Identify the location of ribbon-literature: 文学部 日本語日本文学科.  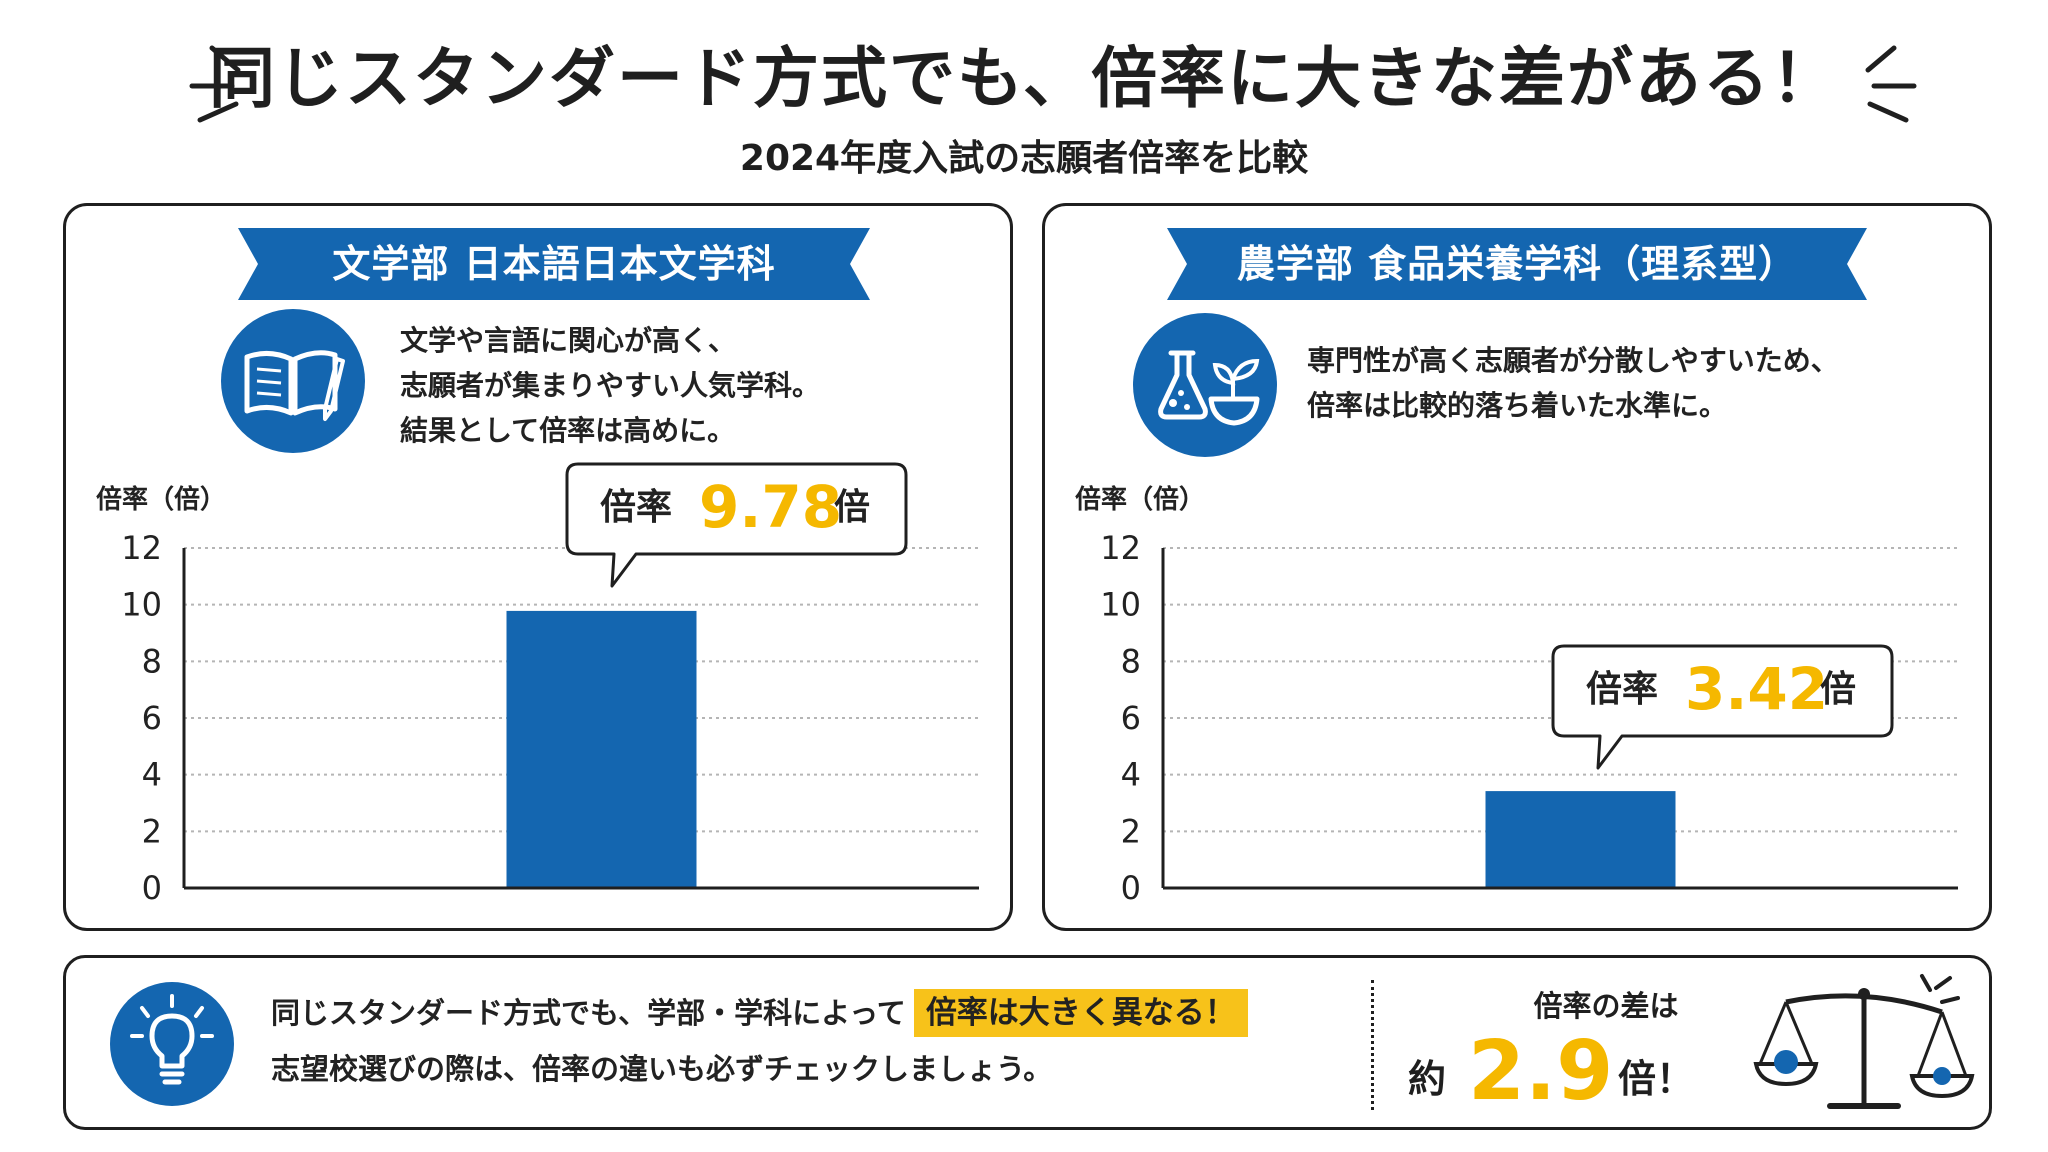
(554, 264).